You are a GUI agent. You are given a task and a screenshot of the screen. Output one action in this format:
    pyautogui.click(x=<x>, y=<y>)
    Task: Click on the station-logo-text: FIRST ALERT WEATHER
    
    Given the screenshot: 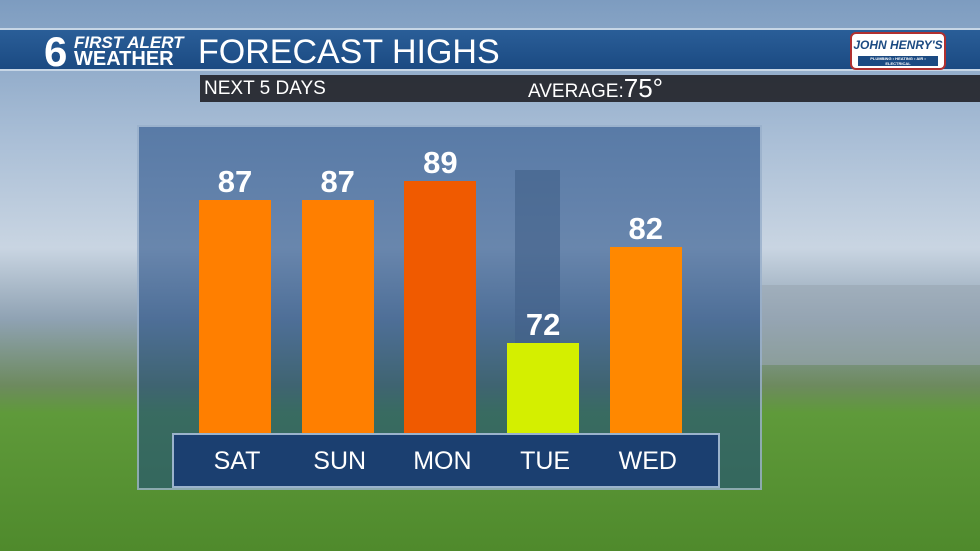 What is the action you would take?
    pyautogui.click(x=129, y=51)
    